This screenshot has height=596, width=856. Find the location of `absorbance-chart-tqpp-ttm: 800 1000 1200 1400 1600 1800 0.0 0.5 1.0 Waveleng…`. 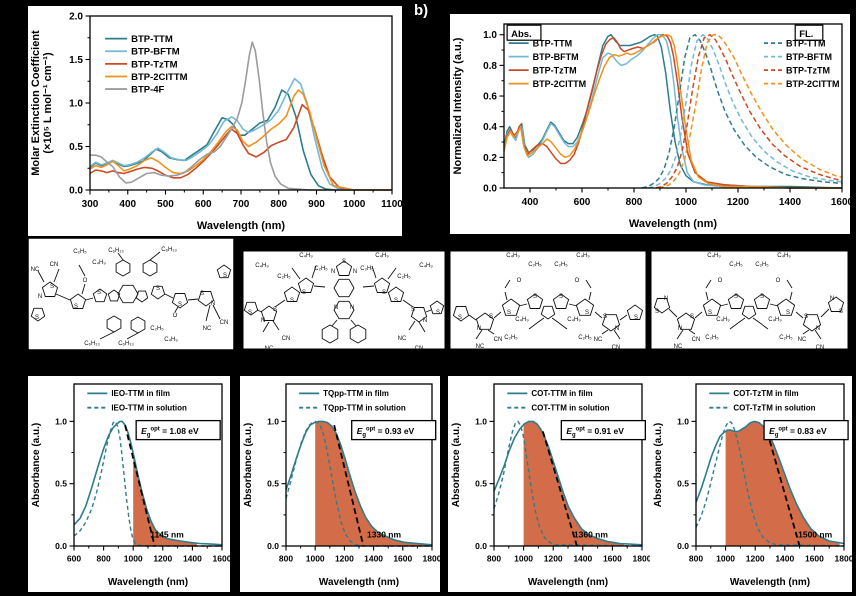

absorbance-chart-tqpp-ttm: 800 1000 1200 1400 1600 1800 0.0 0.5 1.0 Waveleng… is located at coordinates (340, 484).